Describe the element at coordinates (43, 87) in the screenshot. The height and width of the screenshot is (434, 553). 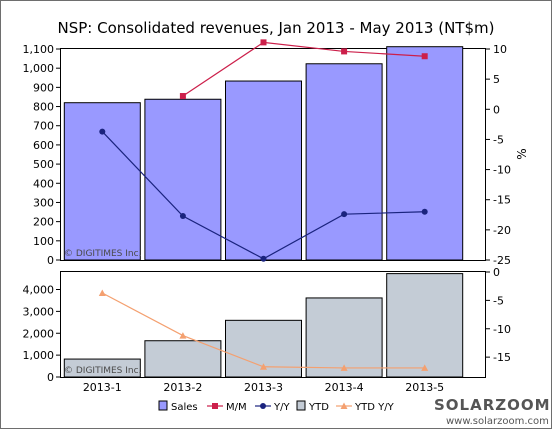
I see `left-tick-label: 900` at that location.